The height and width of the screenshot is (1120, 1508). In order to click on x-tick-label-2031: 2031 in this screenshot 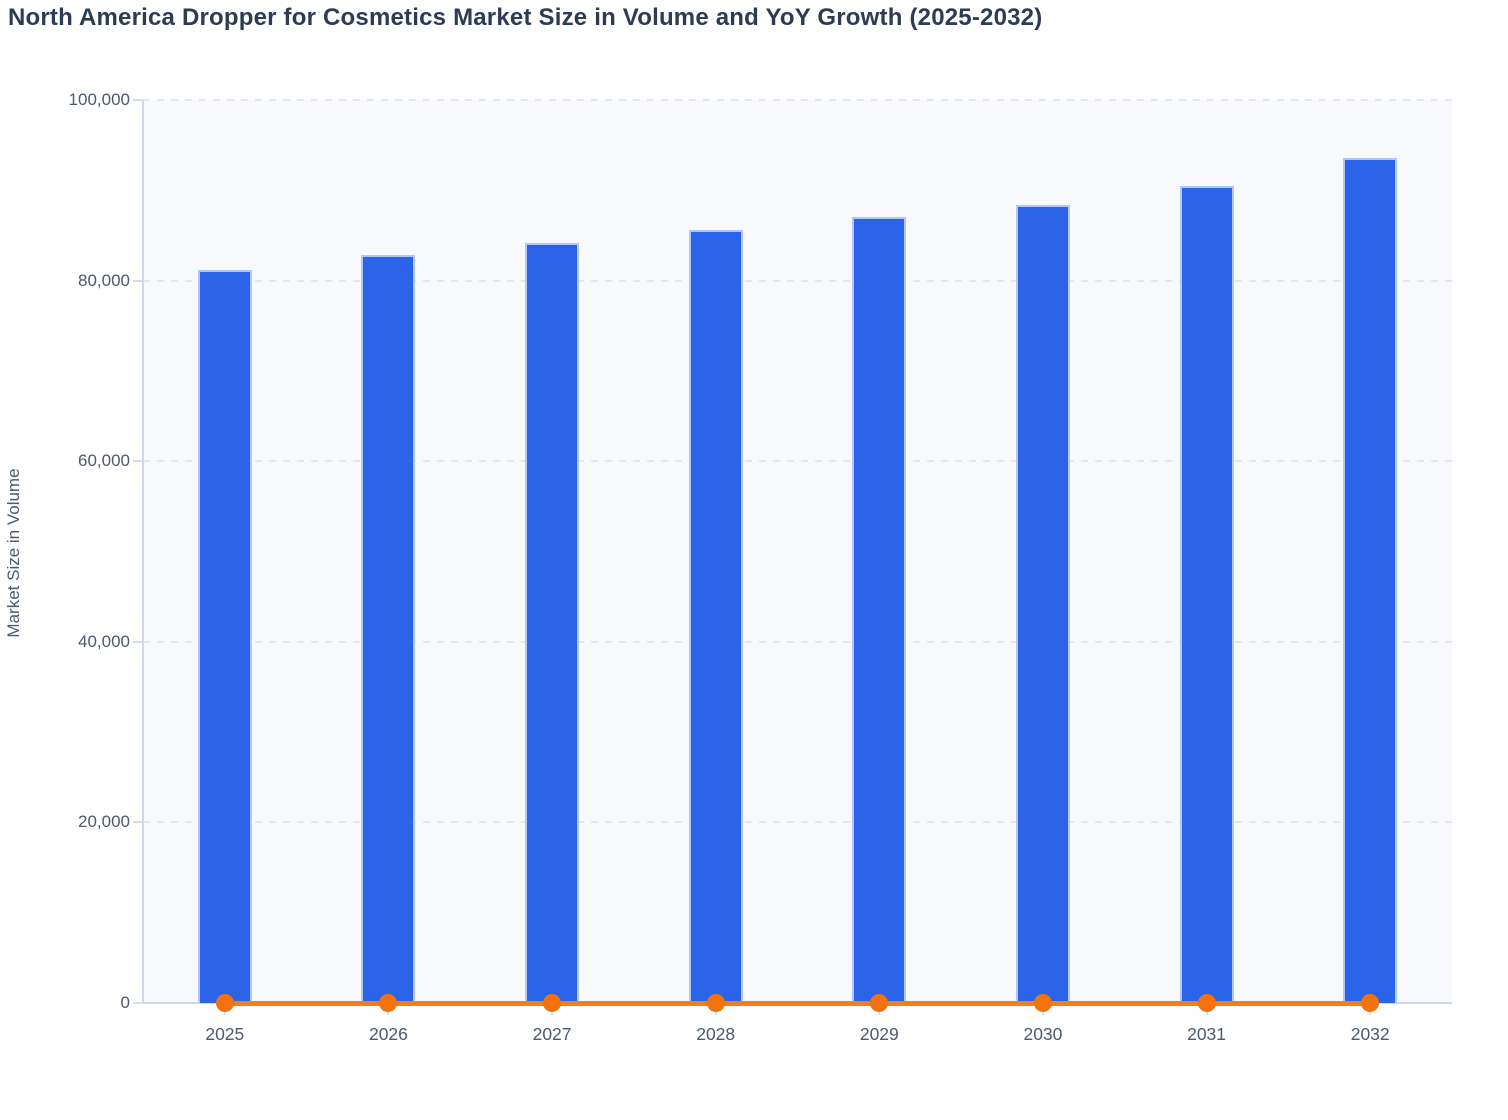, I will do `click(1207, 1034)`.